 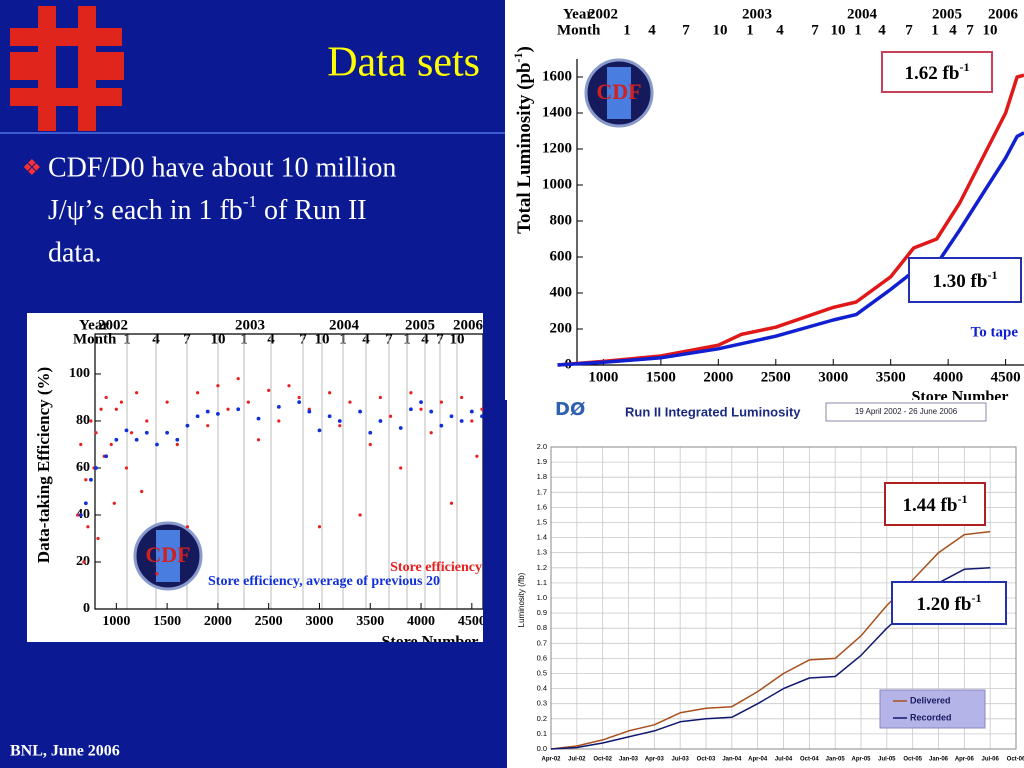 I want to click on year-label: 2005, so click(x=420, y=325).